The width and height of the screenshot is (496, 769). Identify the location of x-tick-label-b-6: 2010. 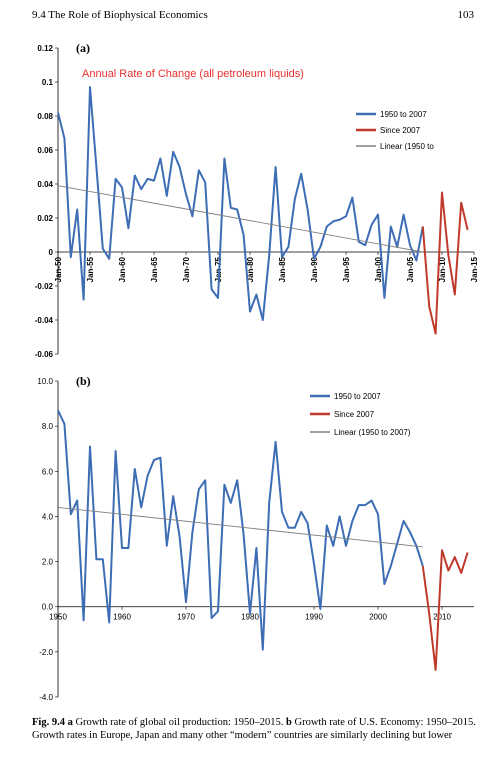
(442, 617).